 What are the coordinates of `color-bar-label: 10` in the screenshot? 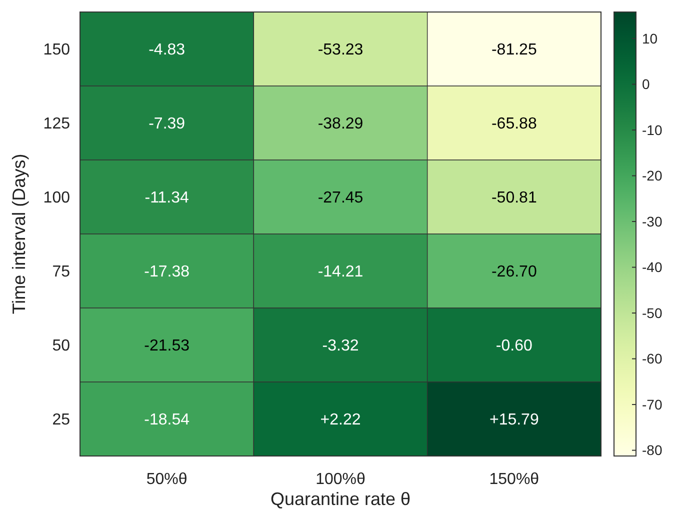 It's located at (650, 38).